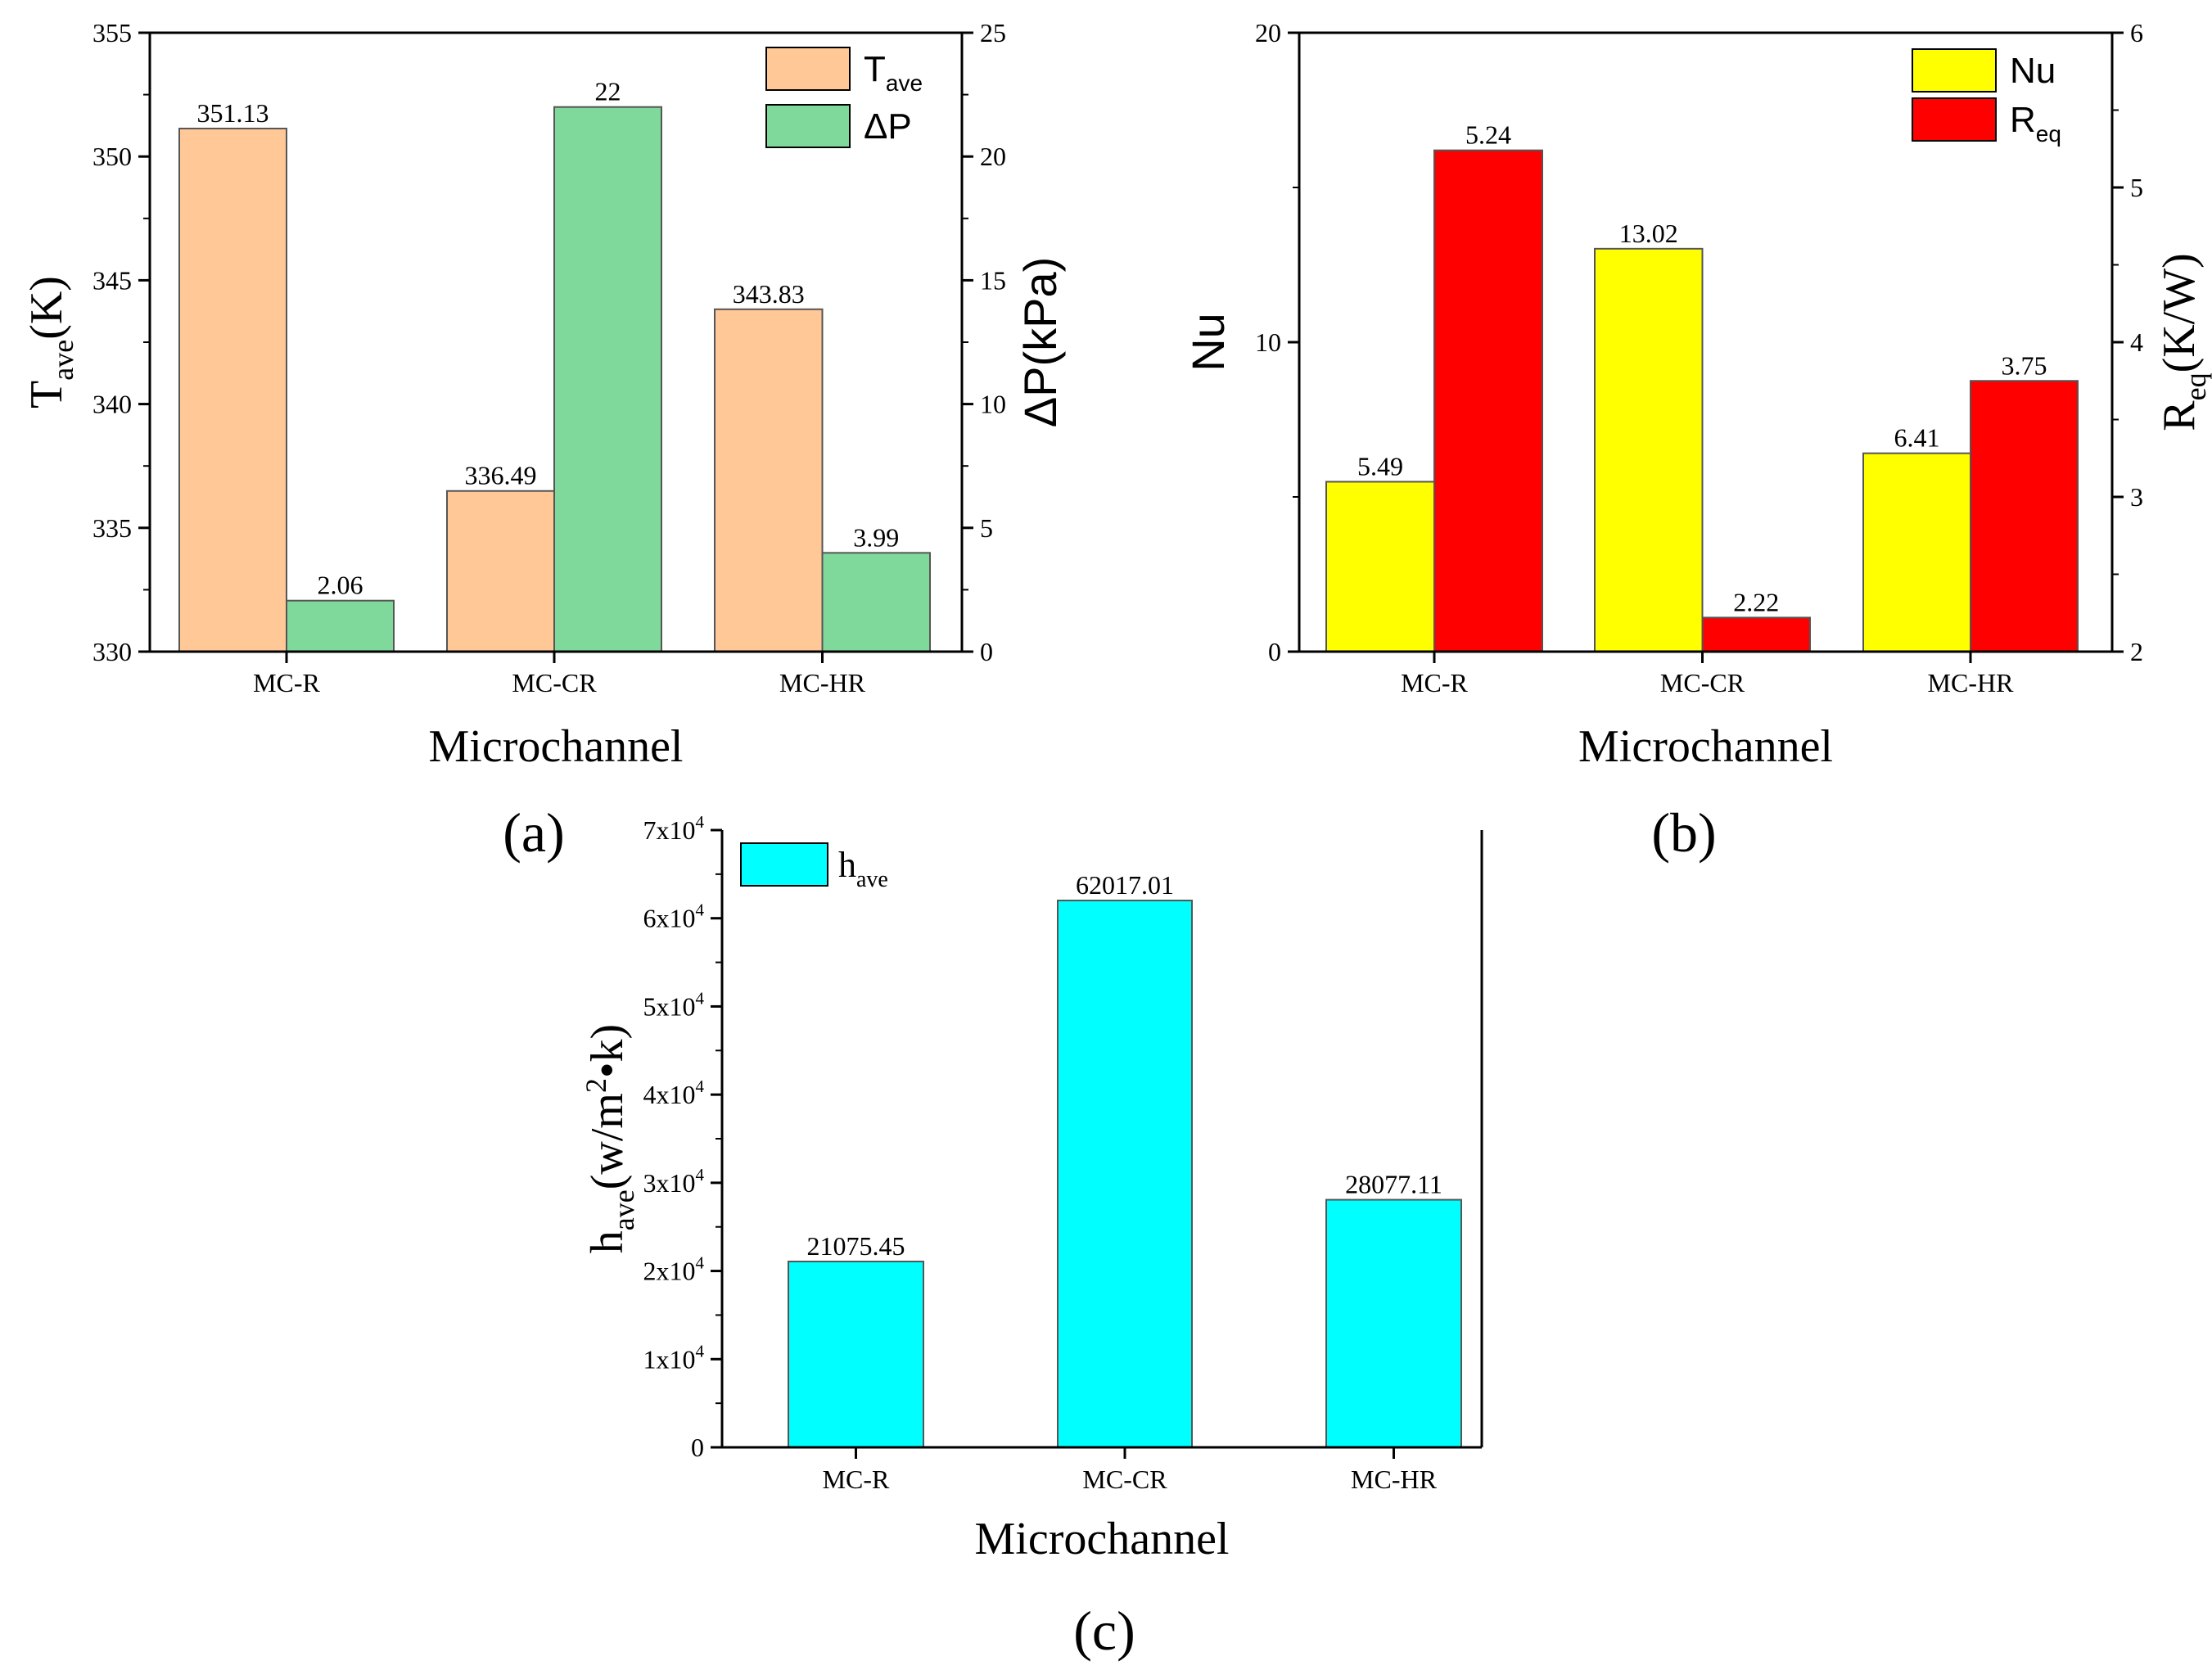  I want to click on x-tick-label-c-MC-CR: MC-CR, so click(1124, 1479).